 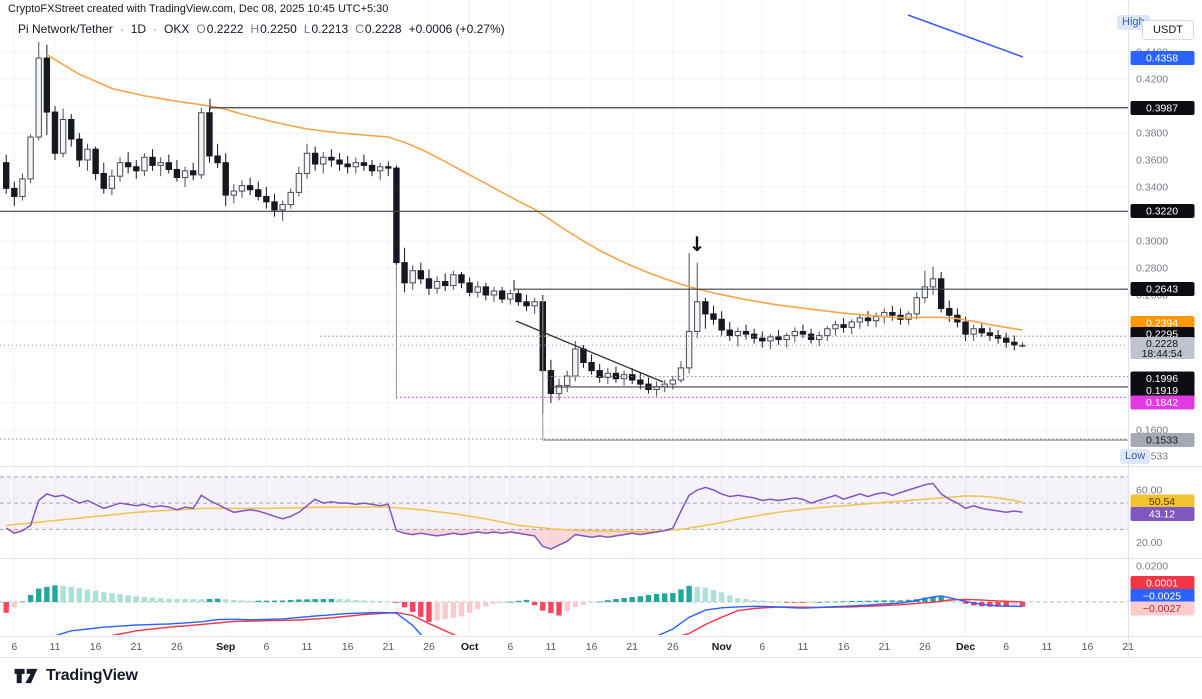 I want to click on macd-signal-line, so click(x=566, y=616).